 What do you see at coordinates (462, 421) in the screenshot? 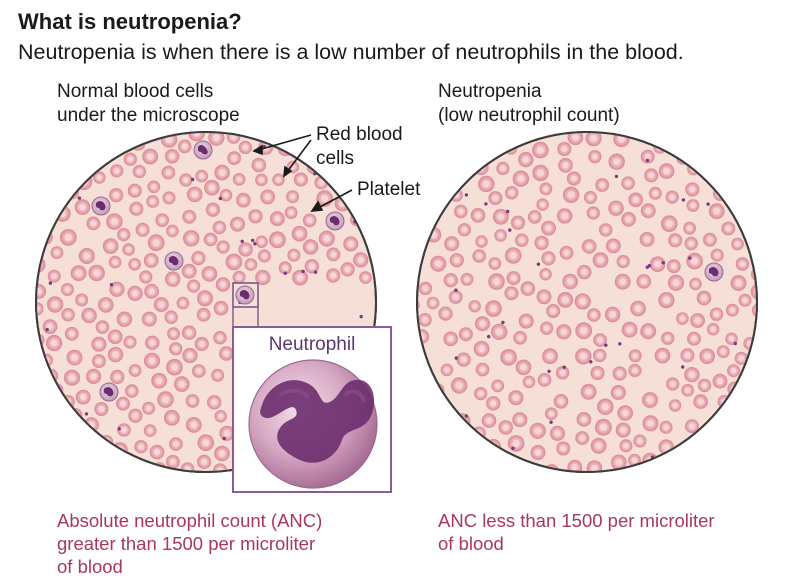
I see `red-blood-cell` at bounding box center [462, 421].